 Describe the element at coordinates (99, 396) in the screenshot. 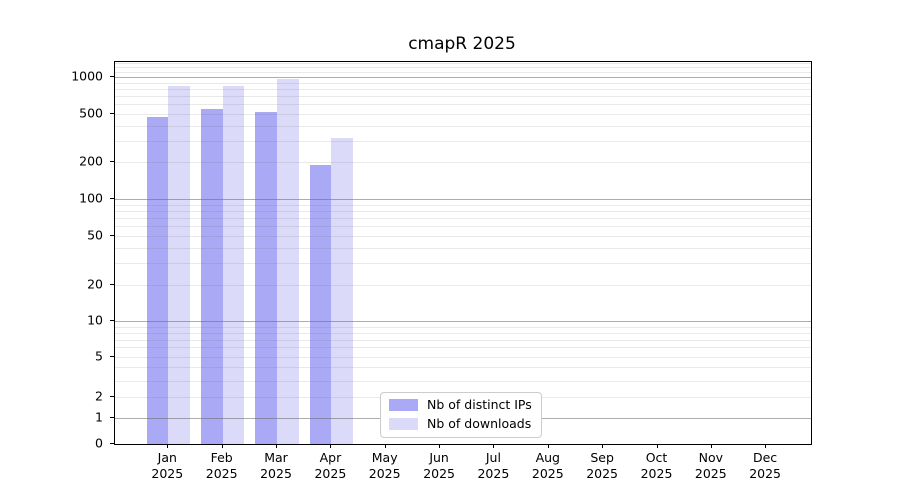

I see `y-tick-label: 2` at that location.